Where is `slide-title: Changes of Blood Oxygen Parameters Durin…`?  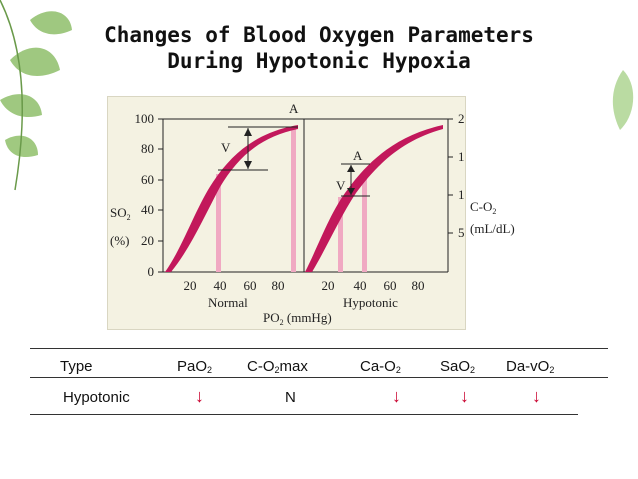
slide-title: Changes of Blood Oxygen Parameters Durin… is located at coordinates (319, 48).